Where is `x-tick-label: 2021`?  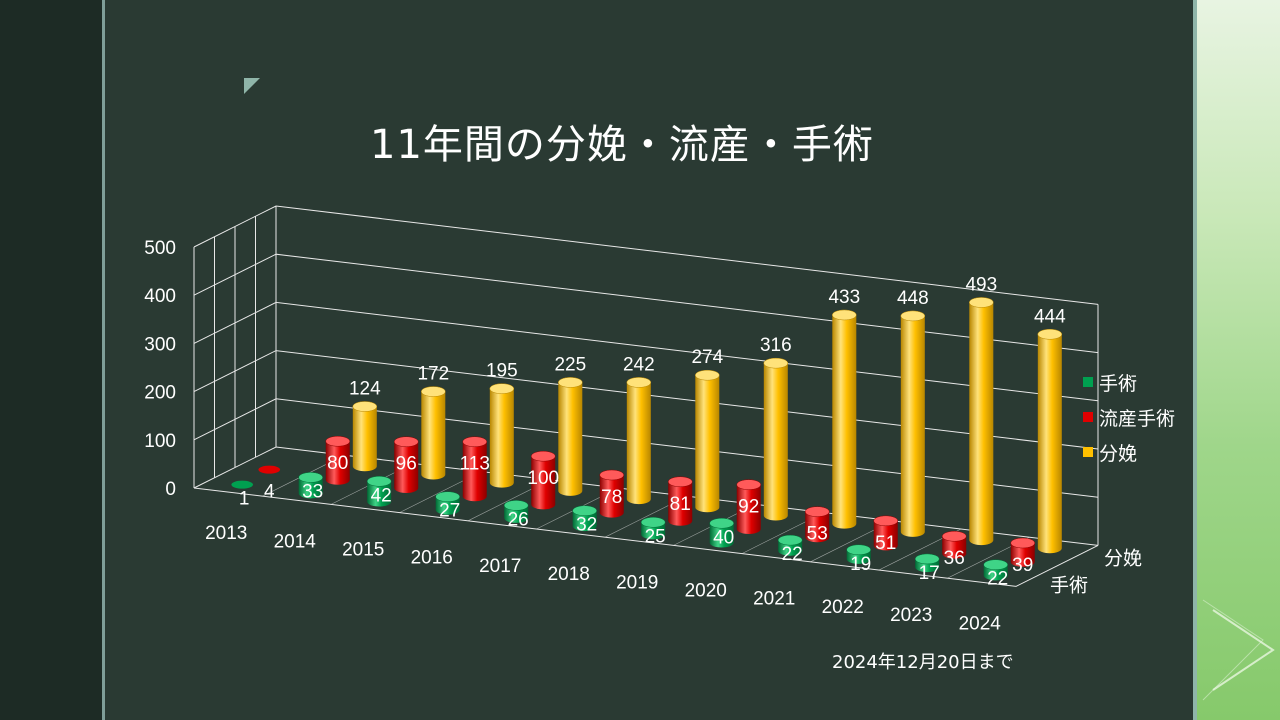
x-tick-label: 2021 is located at coordinates (774, 599).